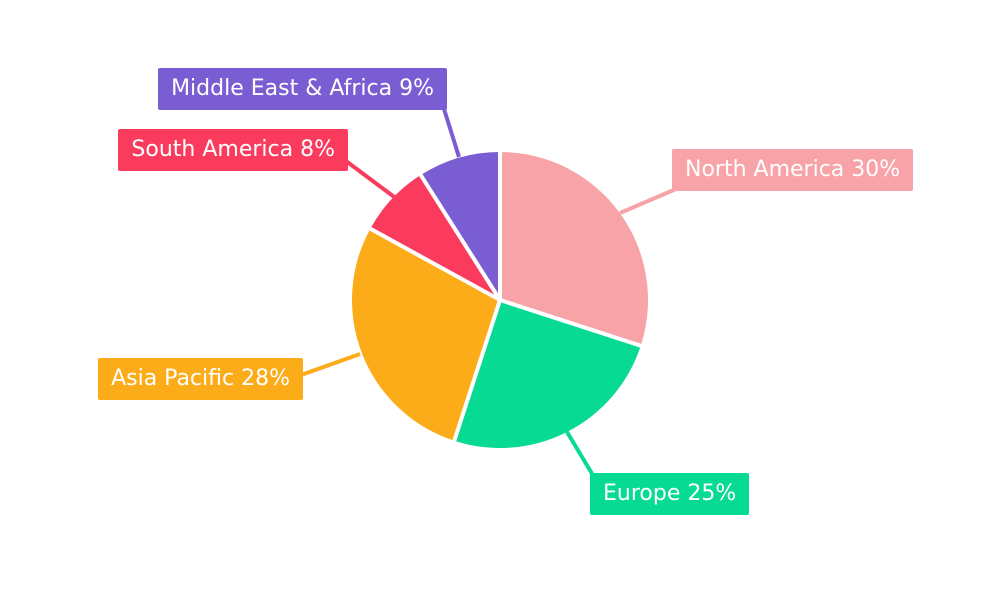 The width and height of the screenshot is (1000, 600). I want to click on pie-label-middle-east-and-africa: Middle East & Africa 9%, so click(302, 89).